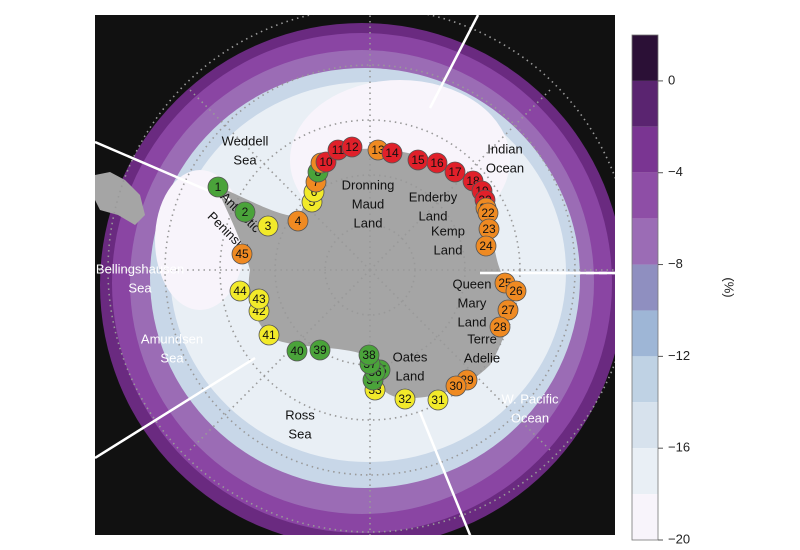  Describe the element at coordinates (378, 150) in the screenshot. I see `site-label: 13` at that location.